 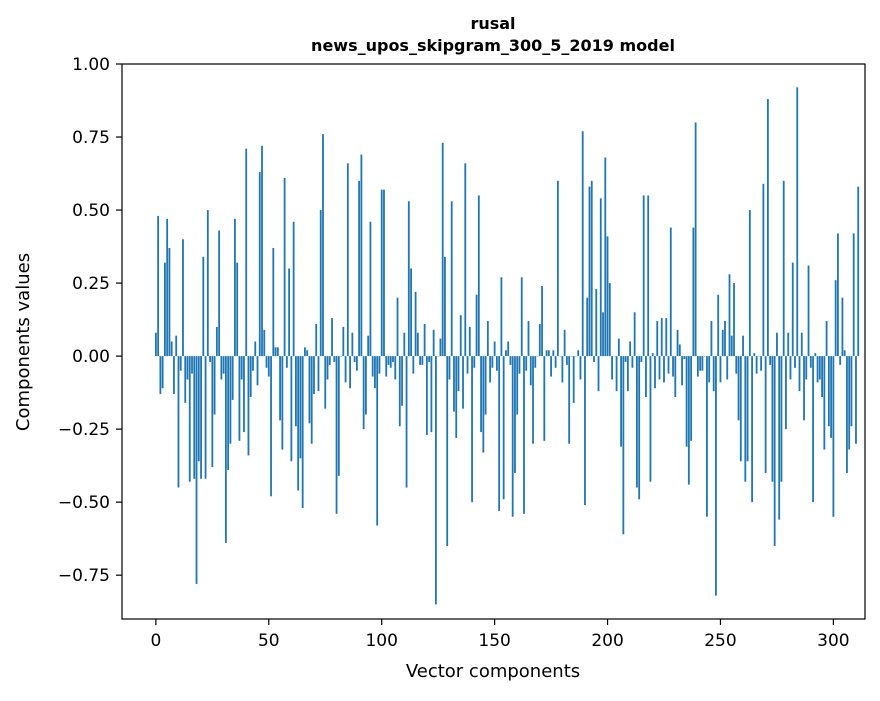 What do you see at coordinates (84, 503) in the screenshot?
I see `y-tick-label: −0.50` at bounding box center [84, 503].